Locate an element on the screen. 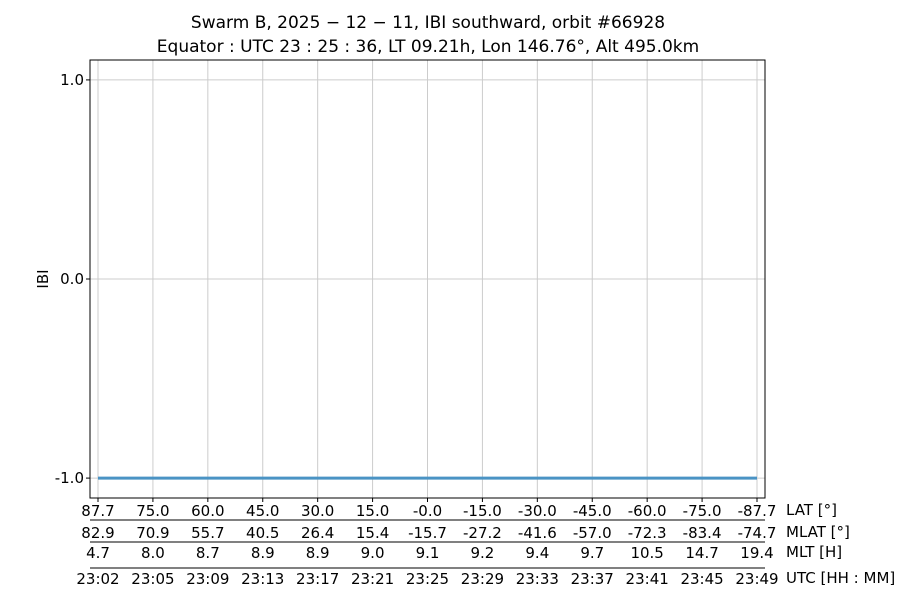 The width and height of the screenshot is (900, 600). x-row-label: 19.4 is located at coordinates (756, 553).